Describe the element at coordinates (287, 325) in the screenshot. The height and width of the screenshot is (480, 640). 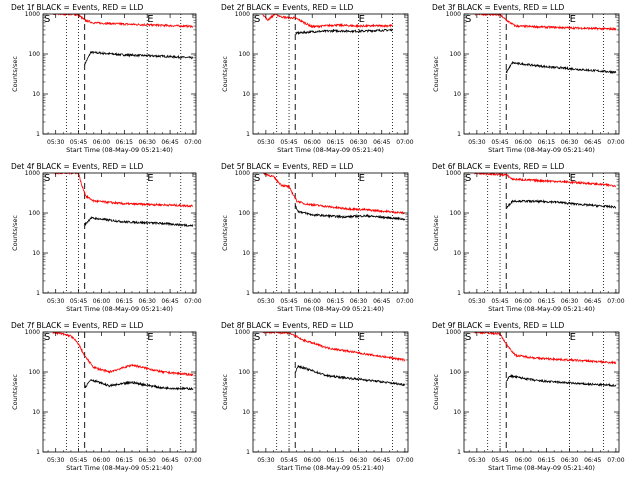
I see `panel-title: Det 8f BLACK = Events, RED = LLD` at that location.